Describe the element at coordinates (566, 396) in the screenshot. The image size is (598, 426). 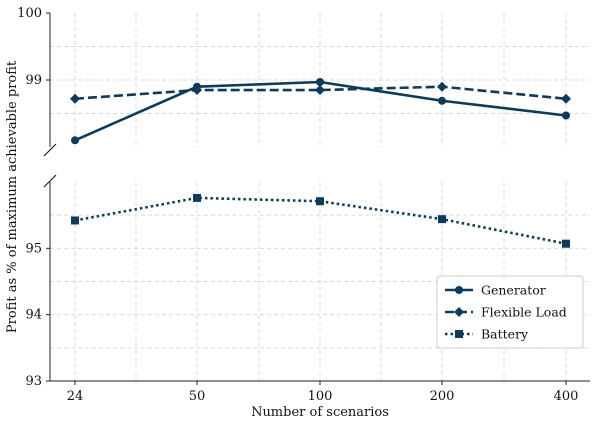
I see `x-tick-label: 400` at that location.